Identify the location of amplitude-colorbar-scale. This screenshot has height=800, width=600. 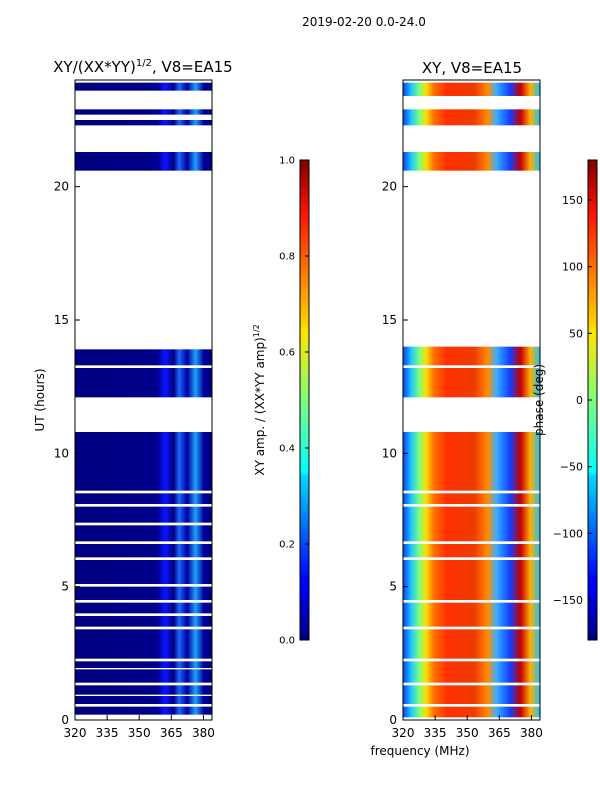
(304, 400).